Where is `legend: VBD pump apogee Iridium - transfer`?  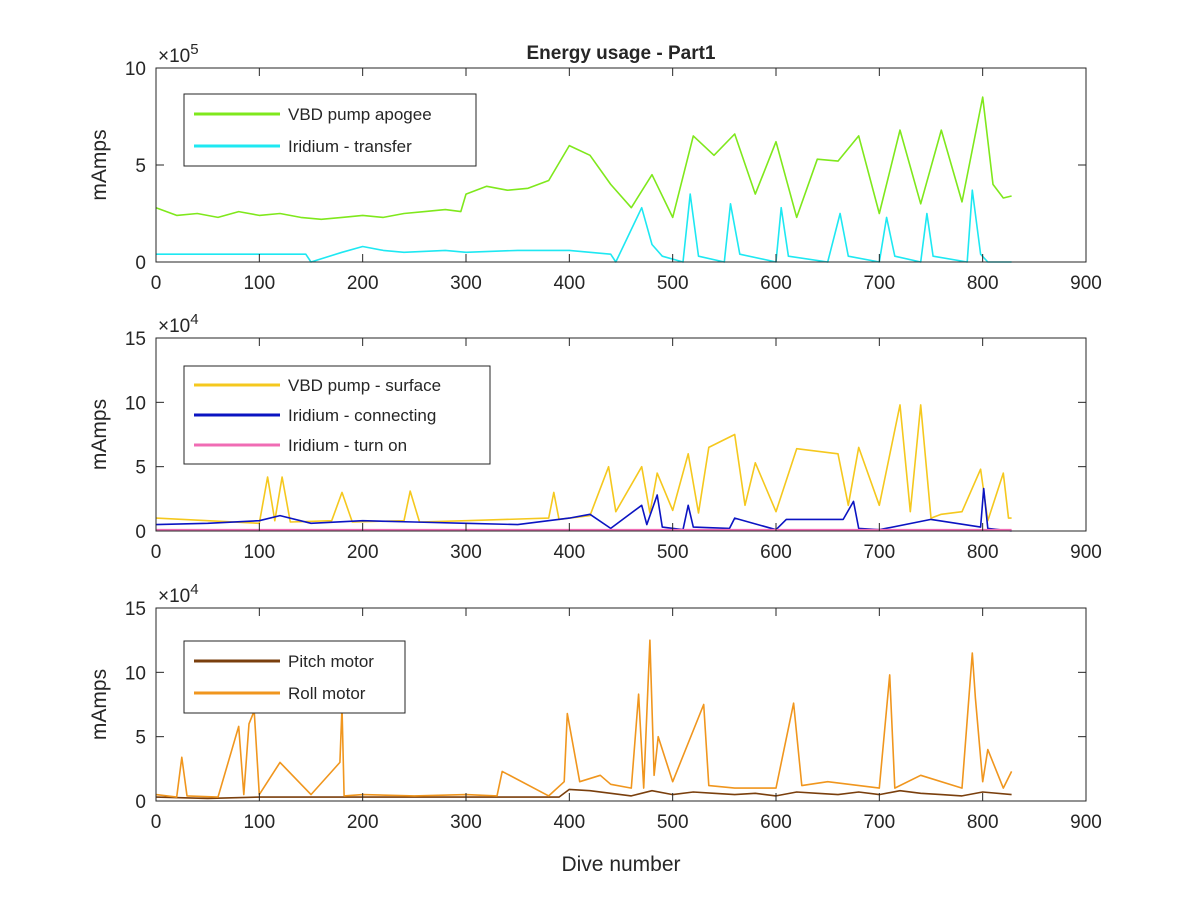
legend: VBD pump apogee Iridium - transfer is located at coordinates (330, 130).